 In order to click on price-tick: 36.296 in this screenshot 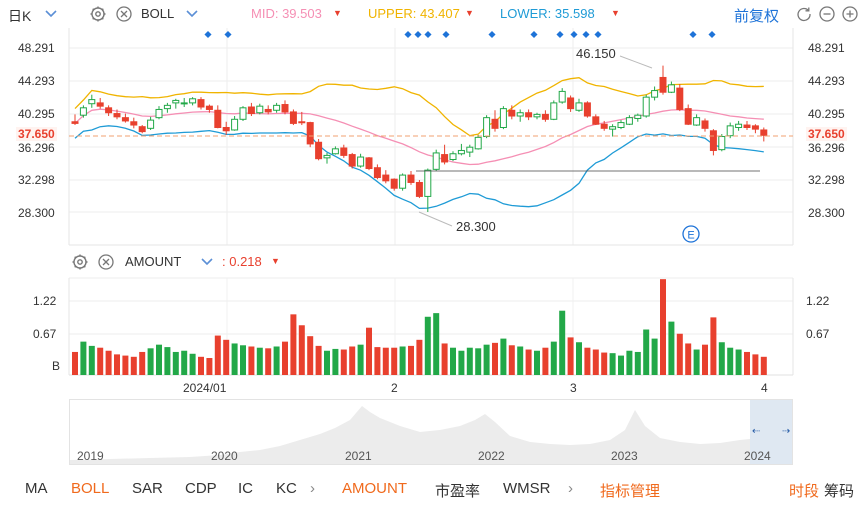, I will do `click(826, 148)`.